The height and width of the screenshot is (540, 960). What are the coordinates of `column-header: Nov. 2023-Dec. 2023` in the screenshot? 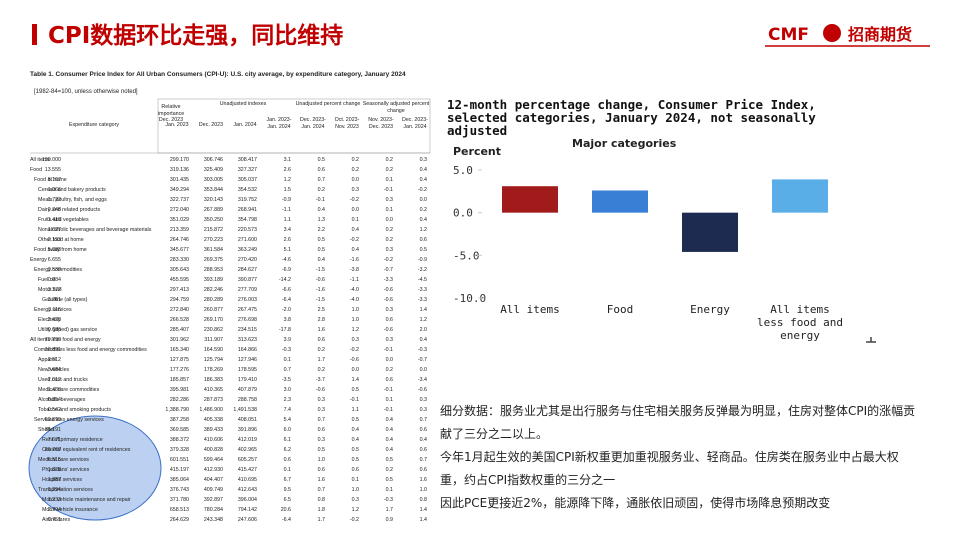 It's located at (381, 123).